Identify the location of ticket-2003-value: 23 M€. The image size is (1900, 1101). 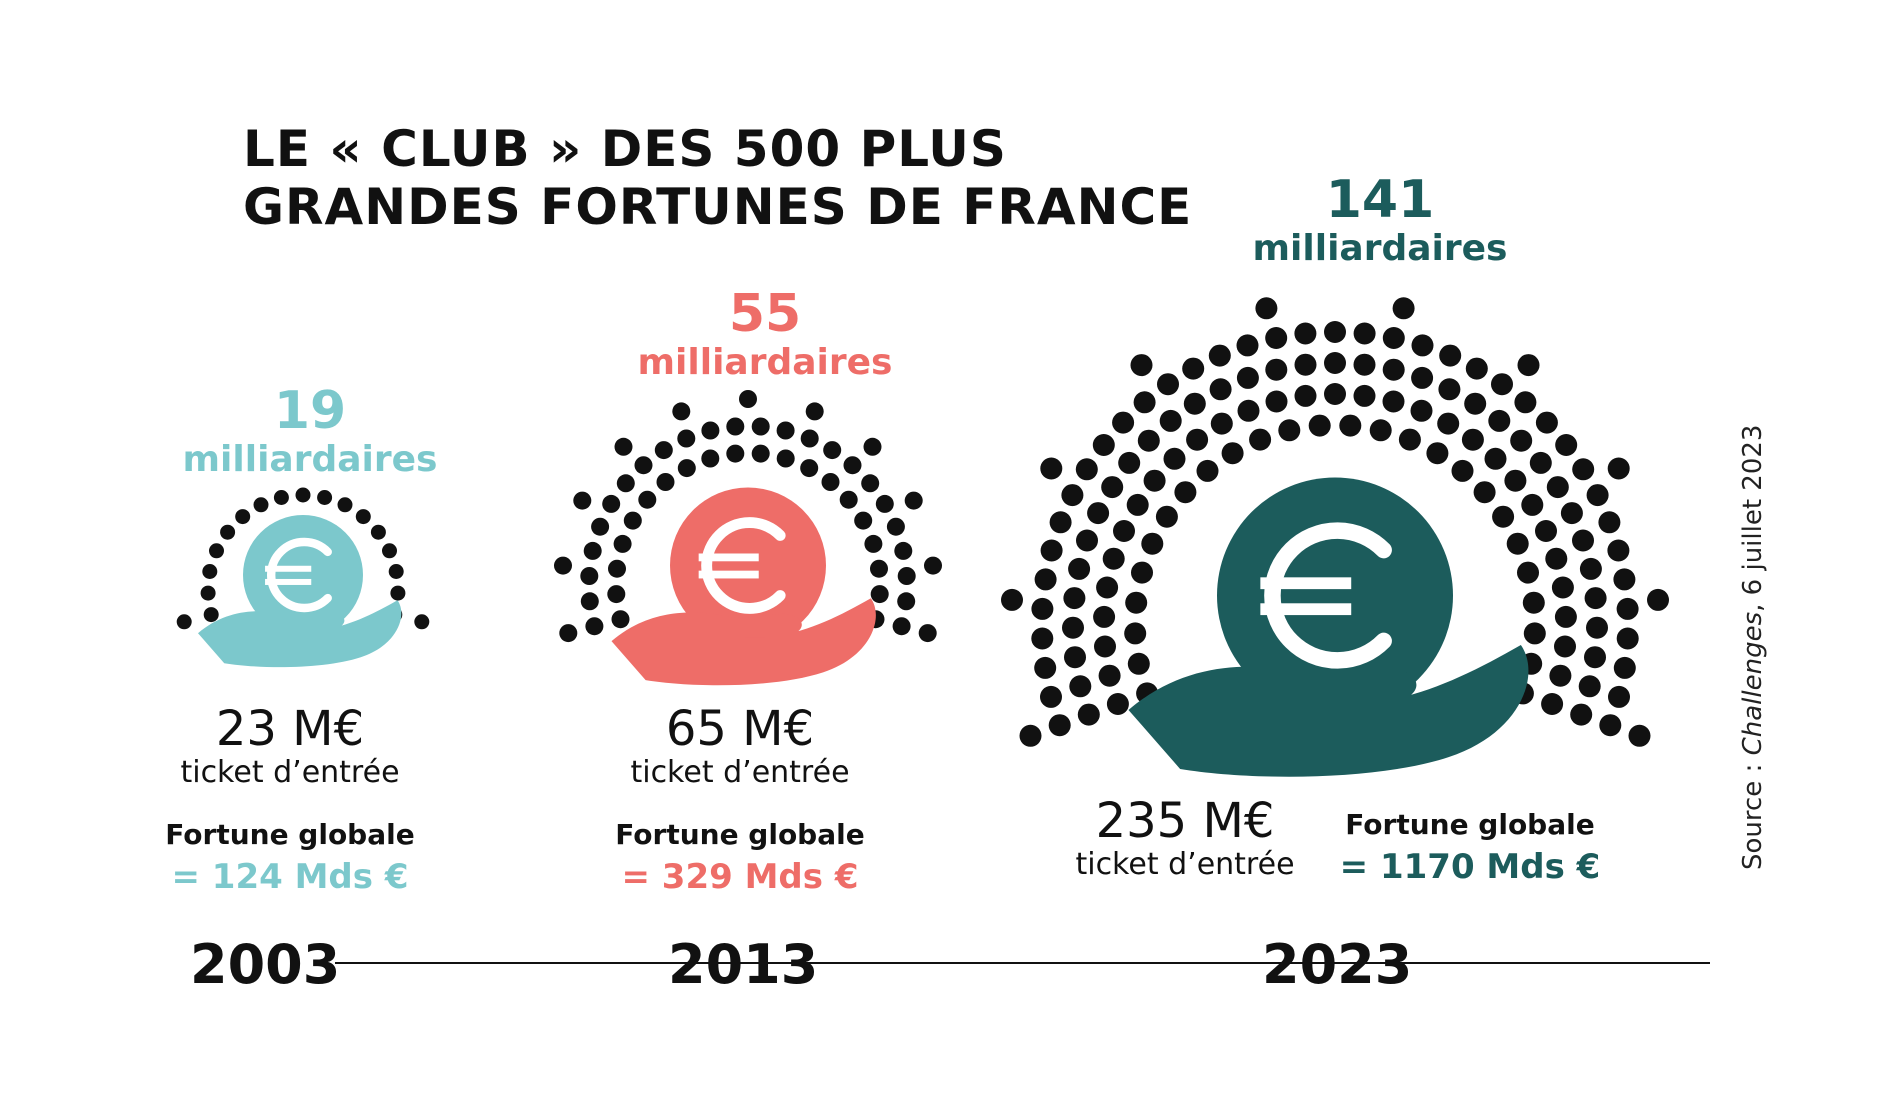
(290, 729).